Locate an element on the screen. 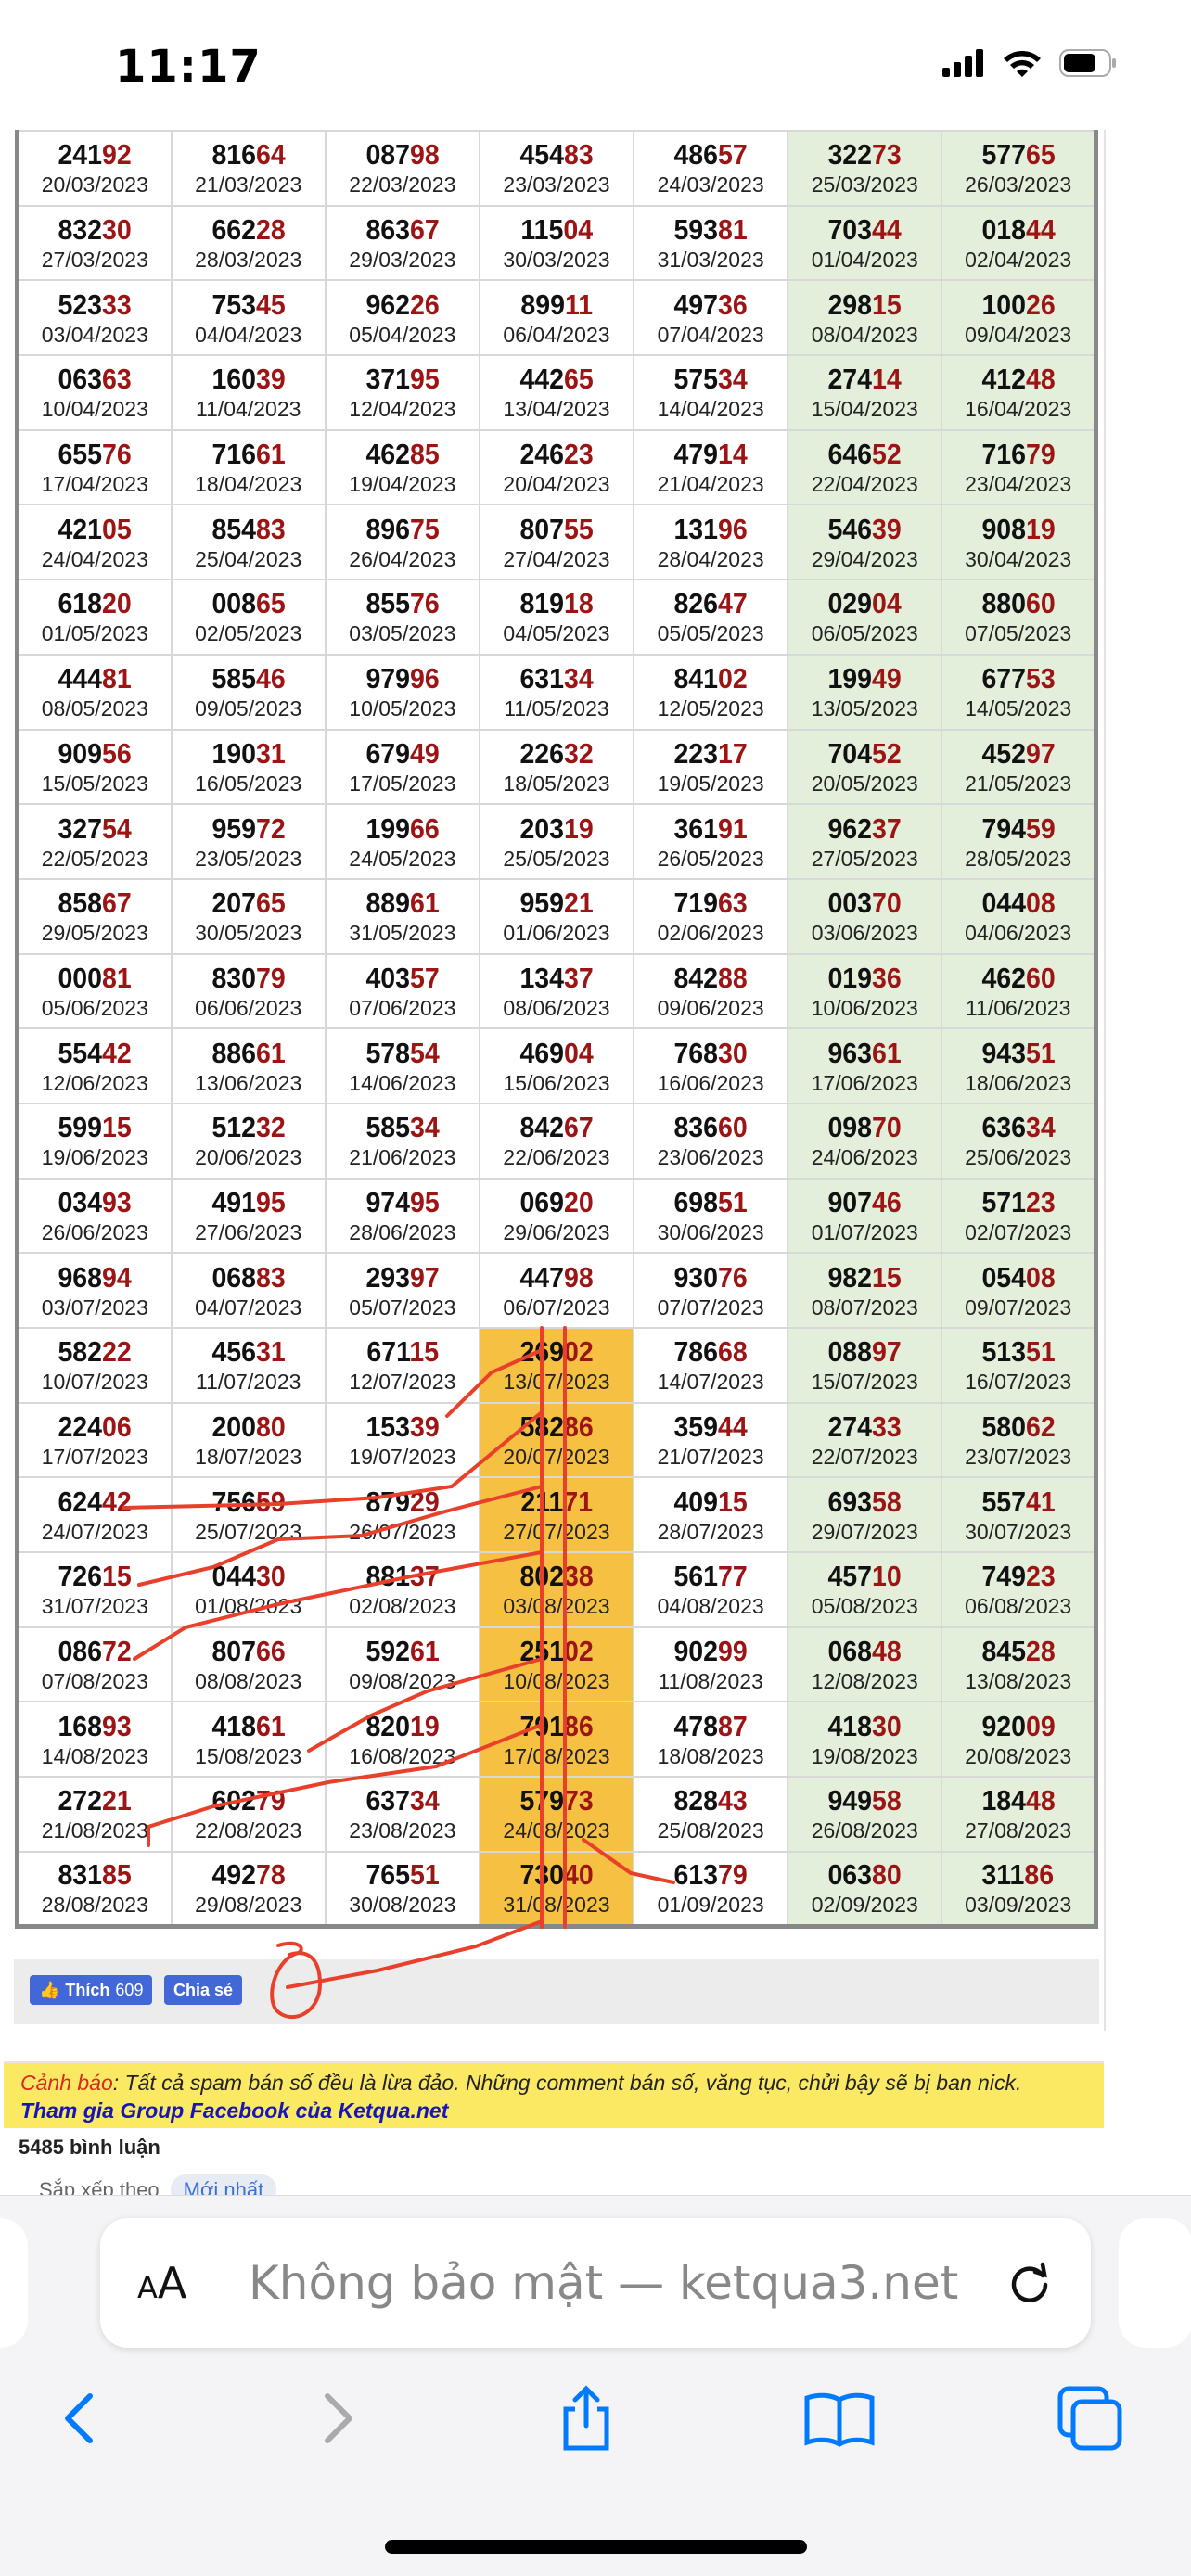 The image size is (1191, 2576). number-tail: 70 is located at coordinates (887, 903).